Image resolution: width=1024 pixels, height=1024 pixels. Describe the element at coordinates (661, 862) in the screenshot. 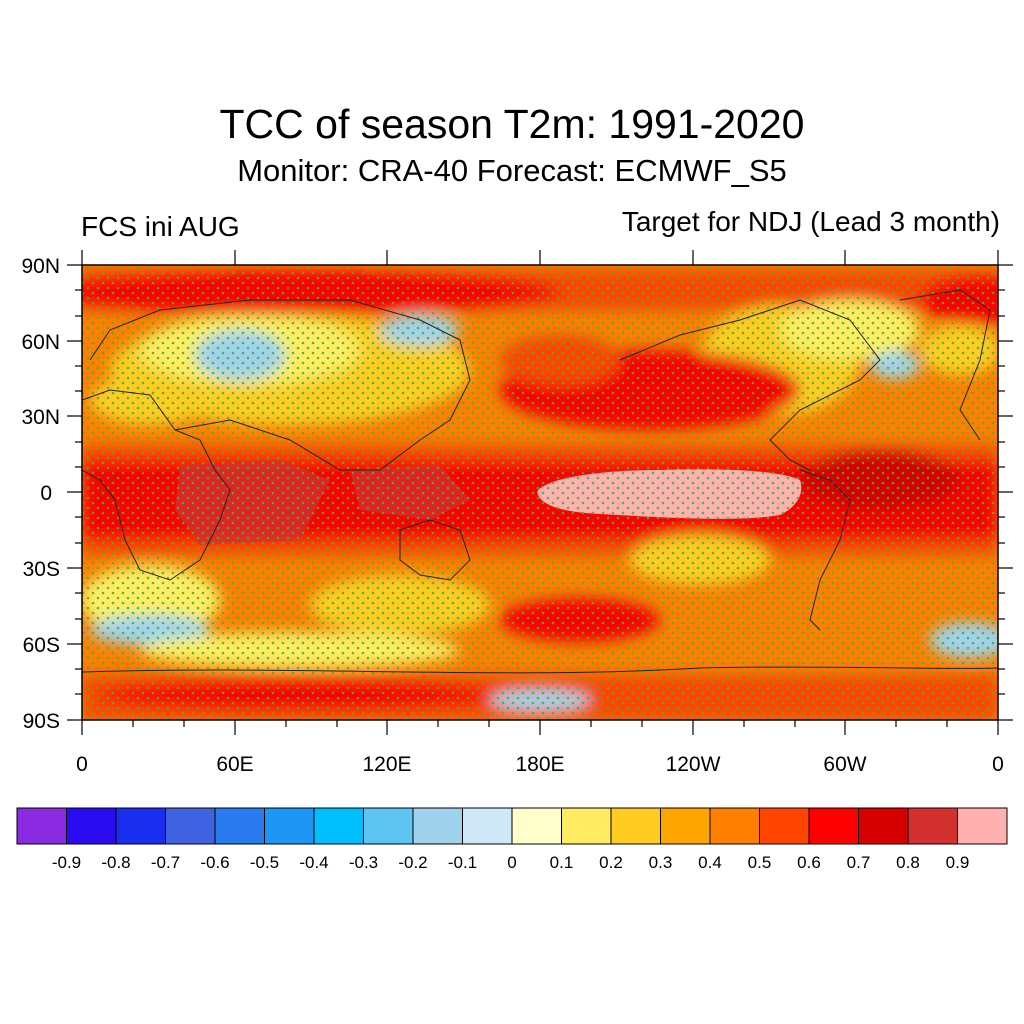

I see `colorbar-label: 0.3` at that location.